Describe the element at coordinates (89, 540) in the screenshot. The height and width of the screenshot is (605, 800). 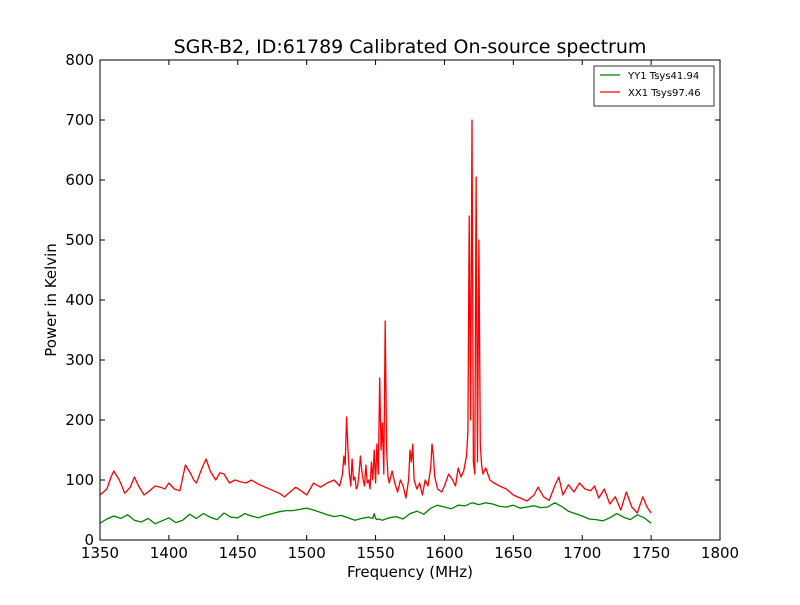
I see `y-tick-label: 0` at that location.